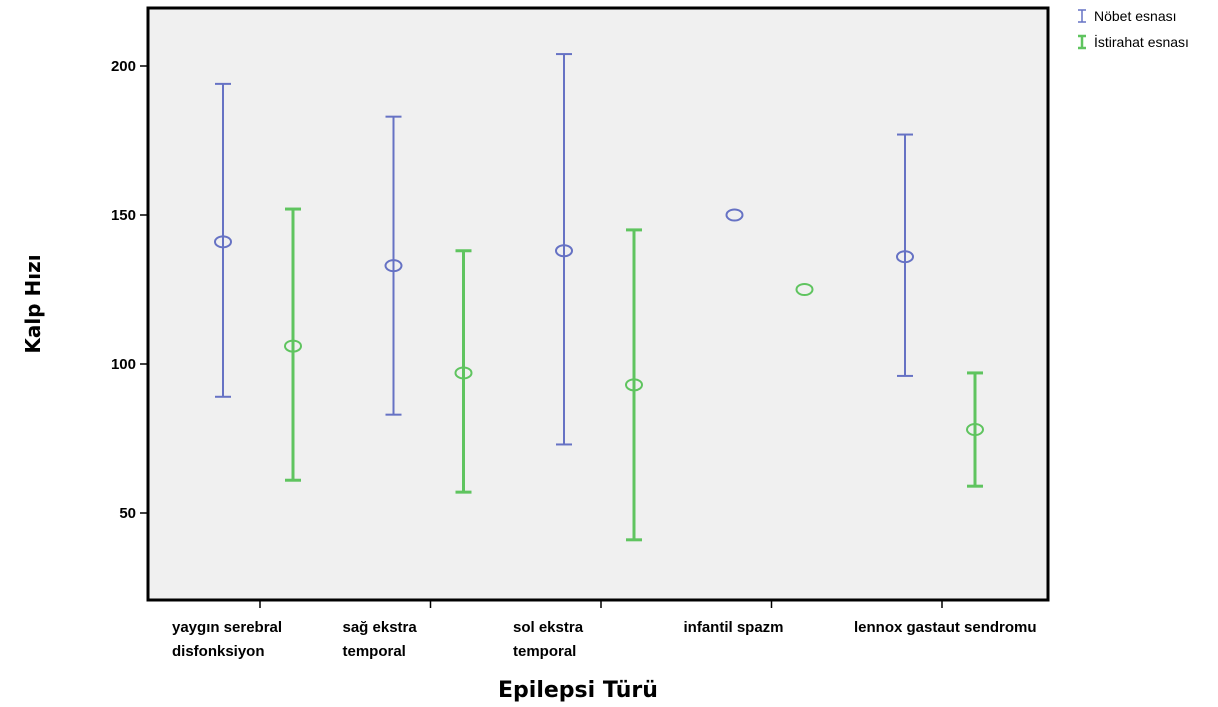  What do you see at coordinates (129, 290) in the screenshot?
I see `y-axis: 50 100 150 200` at bounding box center [129, 290].